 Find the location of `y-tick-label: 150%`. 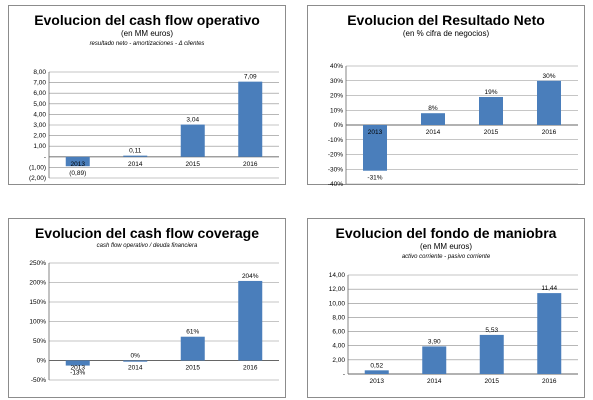

y-tick-label: 150% is located at coordinates (37, 302).